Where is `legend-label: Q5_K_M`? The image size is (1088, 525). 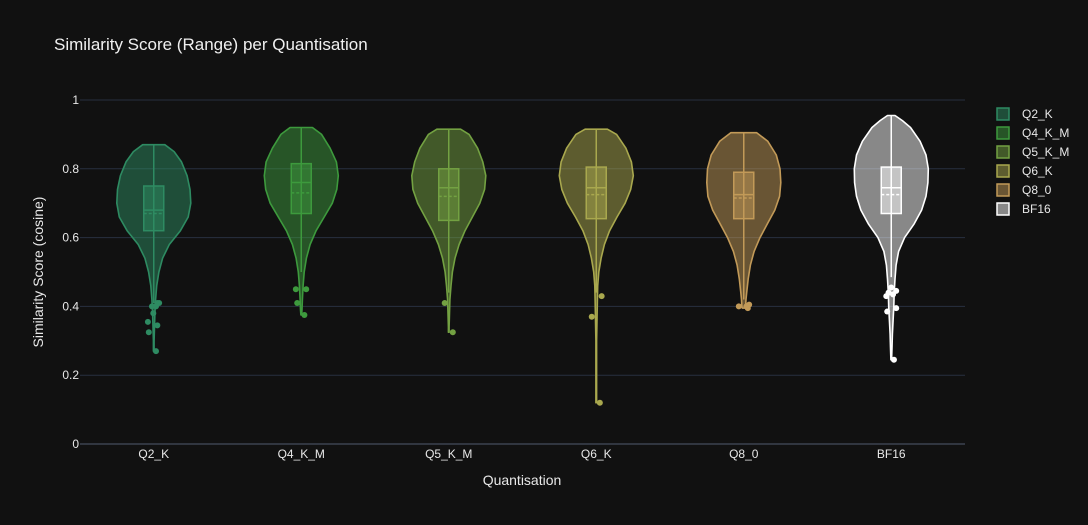 legend-label: Q5_K_M is located at coordinates (1045, 152).